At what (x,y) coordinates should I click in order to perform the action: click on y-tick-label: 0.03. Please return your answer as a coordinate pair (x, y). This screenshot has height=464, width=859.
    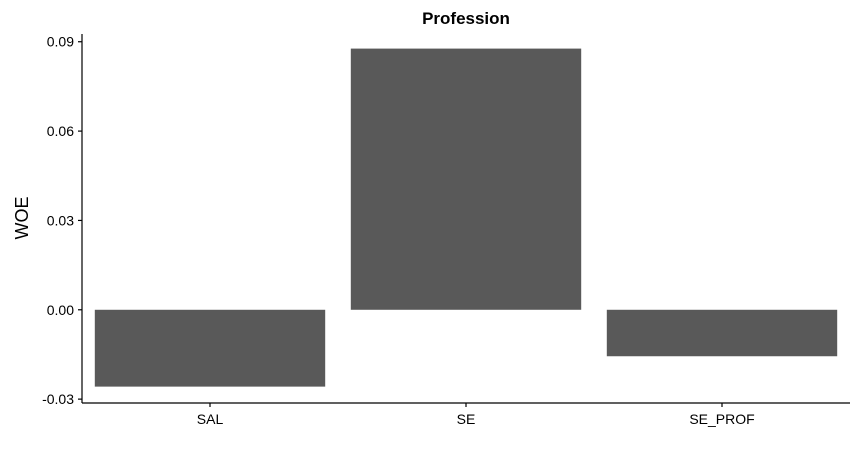
    Looking at the image, I should click on (60, 220).